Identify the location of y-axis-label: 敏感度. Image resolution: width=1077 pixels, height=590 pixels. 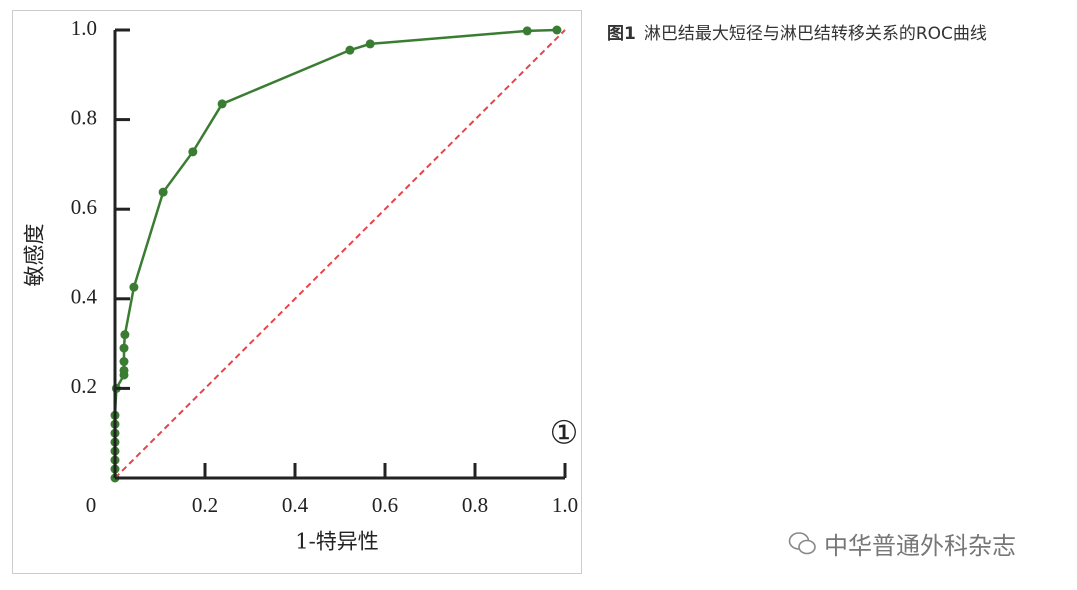
(35, 255).